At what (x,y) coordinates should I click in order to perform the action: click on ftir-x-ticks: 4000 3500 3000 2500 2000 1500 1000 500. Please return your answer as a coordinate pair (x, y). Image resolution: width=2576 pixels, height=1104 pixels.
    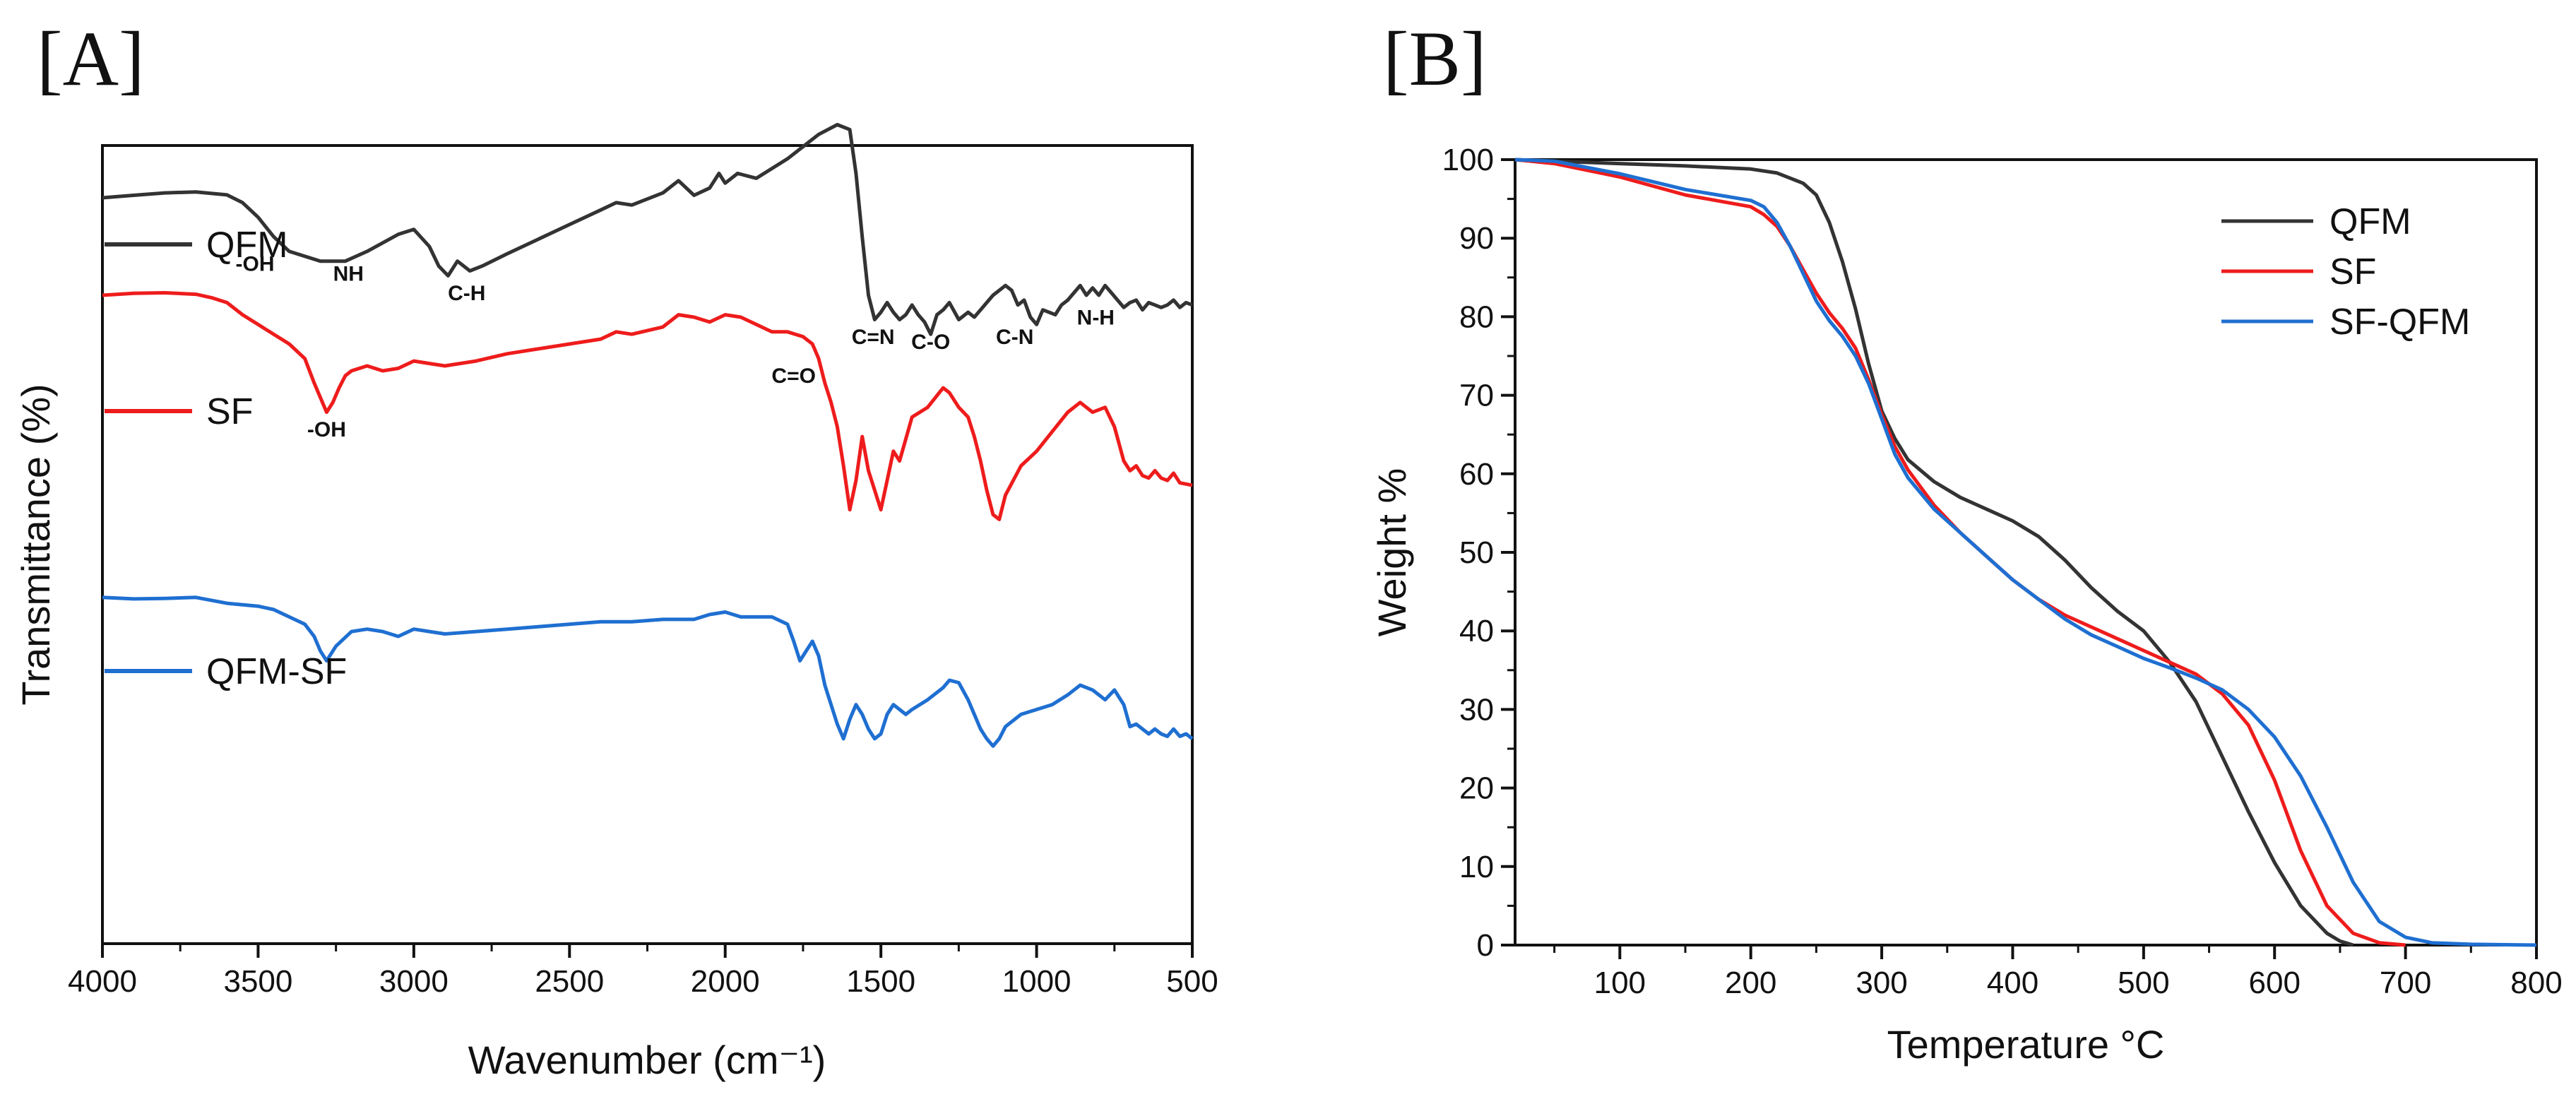
    Looking at the image, I should click on (643, 971).